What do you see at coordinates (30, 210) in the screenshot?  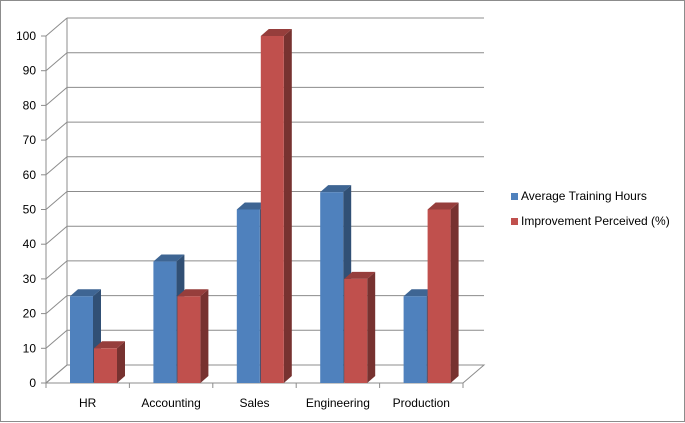 I see `y-tick-label: 50` at bounding box center [30, 210].